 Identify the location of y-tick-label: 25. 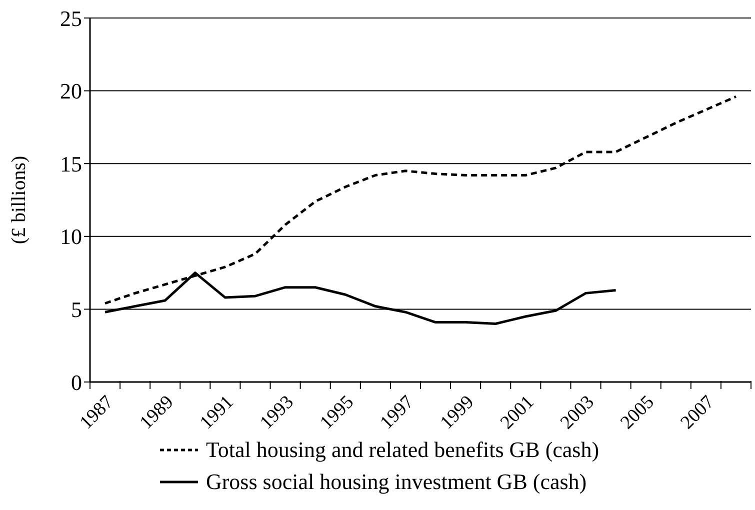
(71, 18).